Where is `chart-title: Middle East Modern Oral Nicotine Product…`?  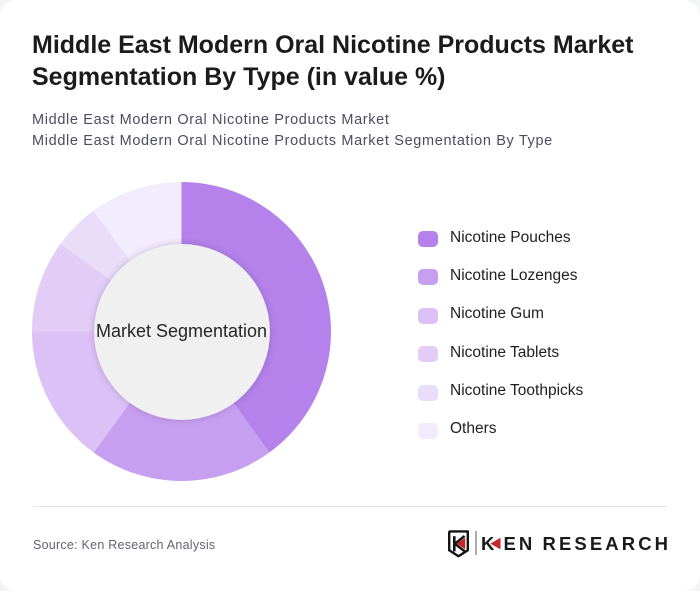
chart-title: Middle East Modern Oral Nicotine Product… is located at coordinates (333, 61).